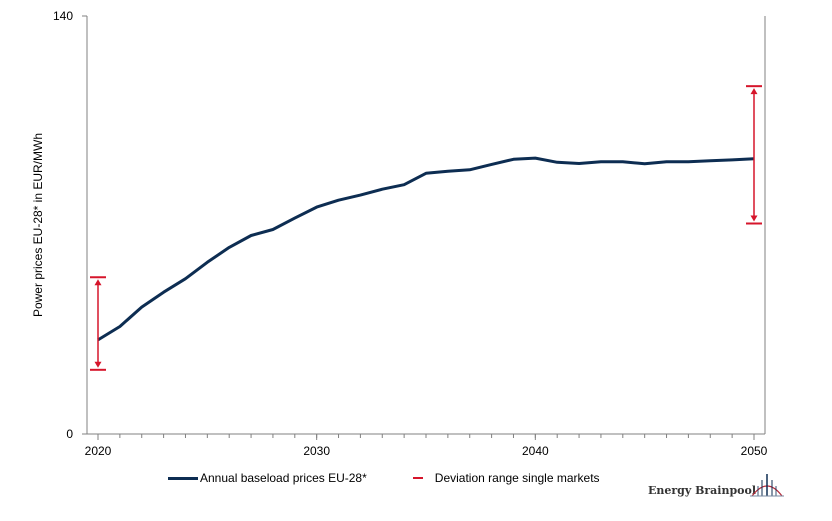 The width and height of the screenshot is (832, 521). Describe the element at coordinates (69, 434) in the screenshot. I see `y-tick-label: 0` at that location.